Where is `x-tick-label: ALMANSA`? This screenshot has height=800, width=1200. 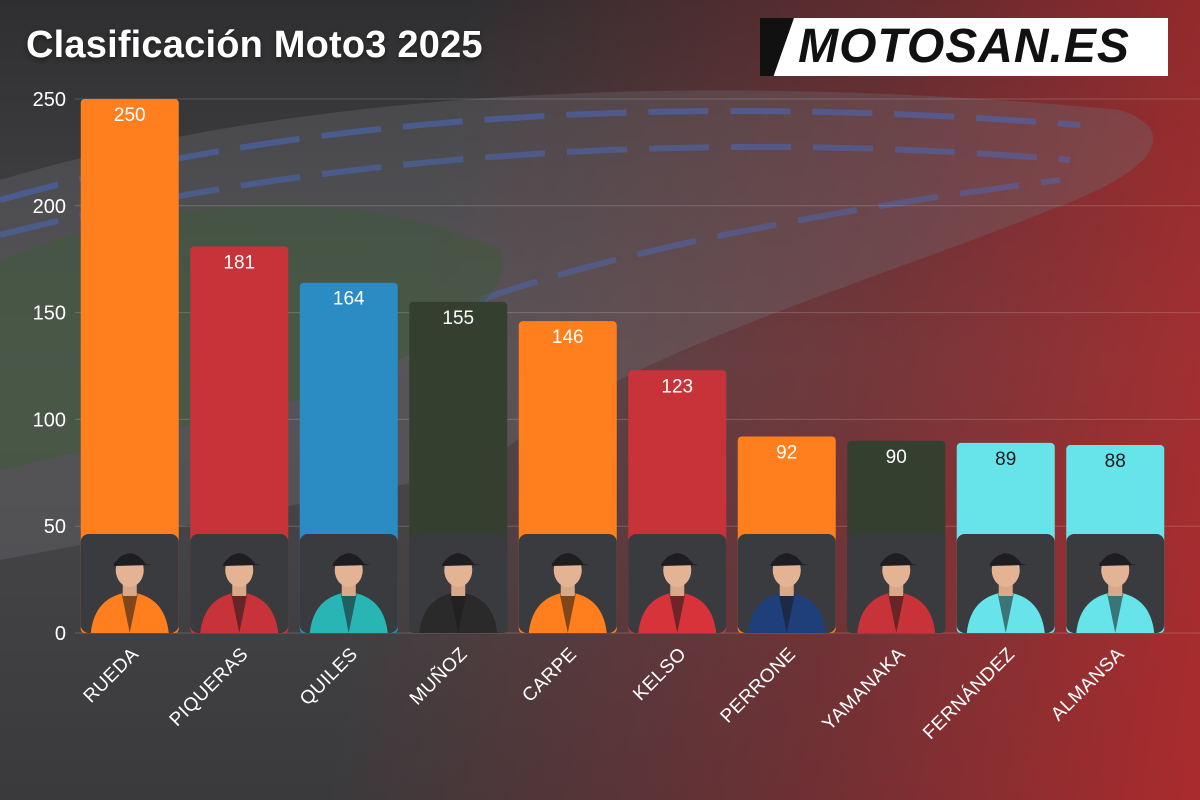 x-tick-label: ALMANSA is located at coordinates (1088, 685).